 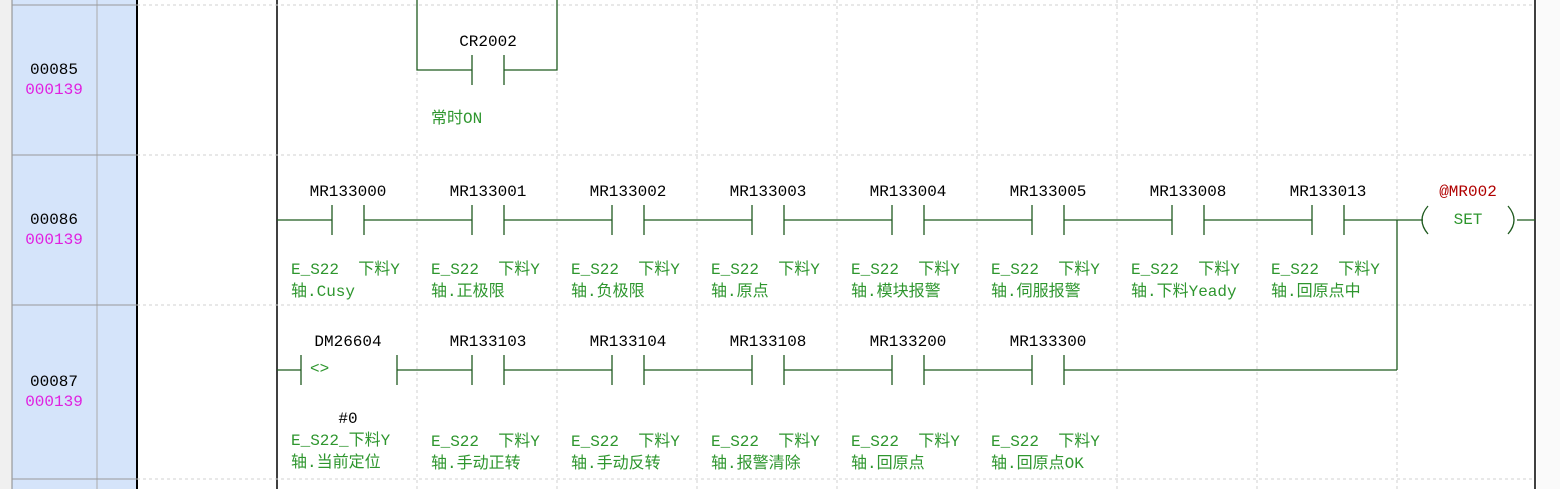 I want to click on comment: 轴.Cusy, so click(x=323, y=291).